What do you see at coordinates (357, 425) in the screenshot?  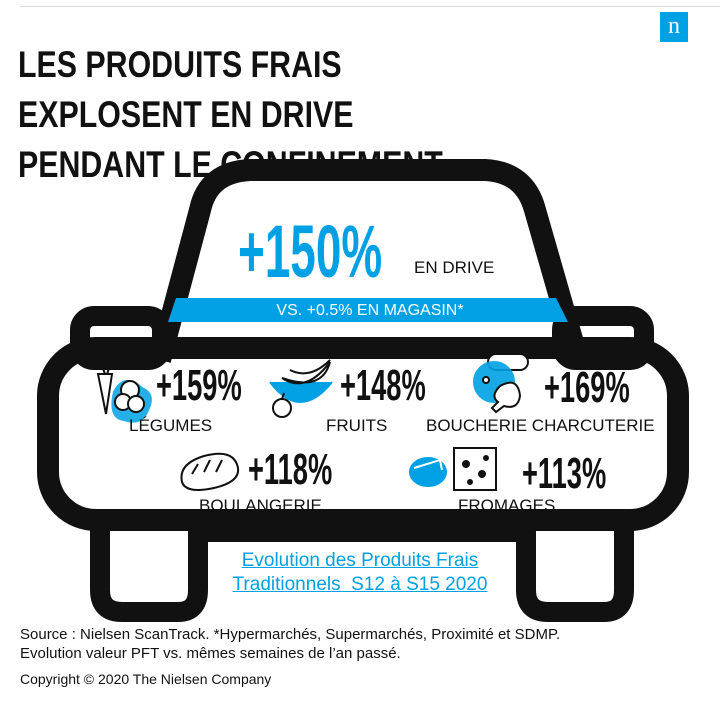 I see `fruits-label: FRUITS` at bounding box center [357, 425].